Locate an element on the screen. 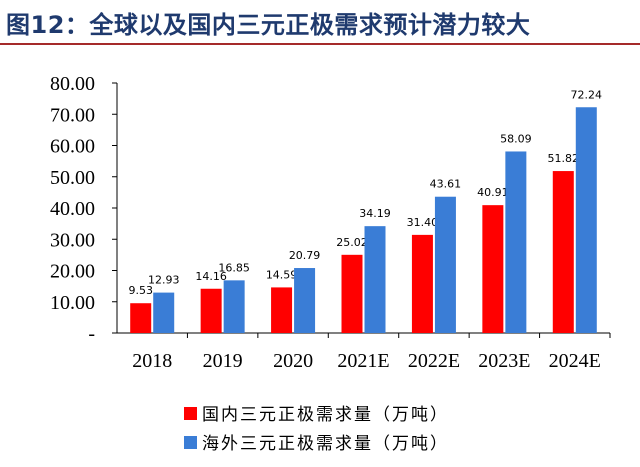  y-tick-label: 50.00 is located at coordinates (72, 178).